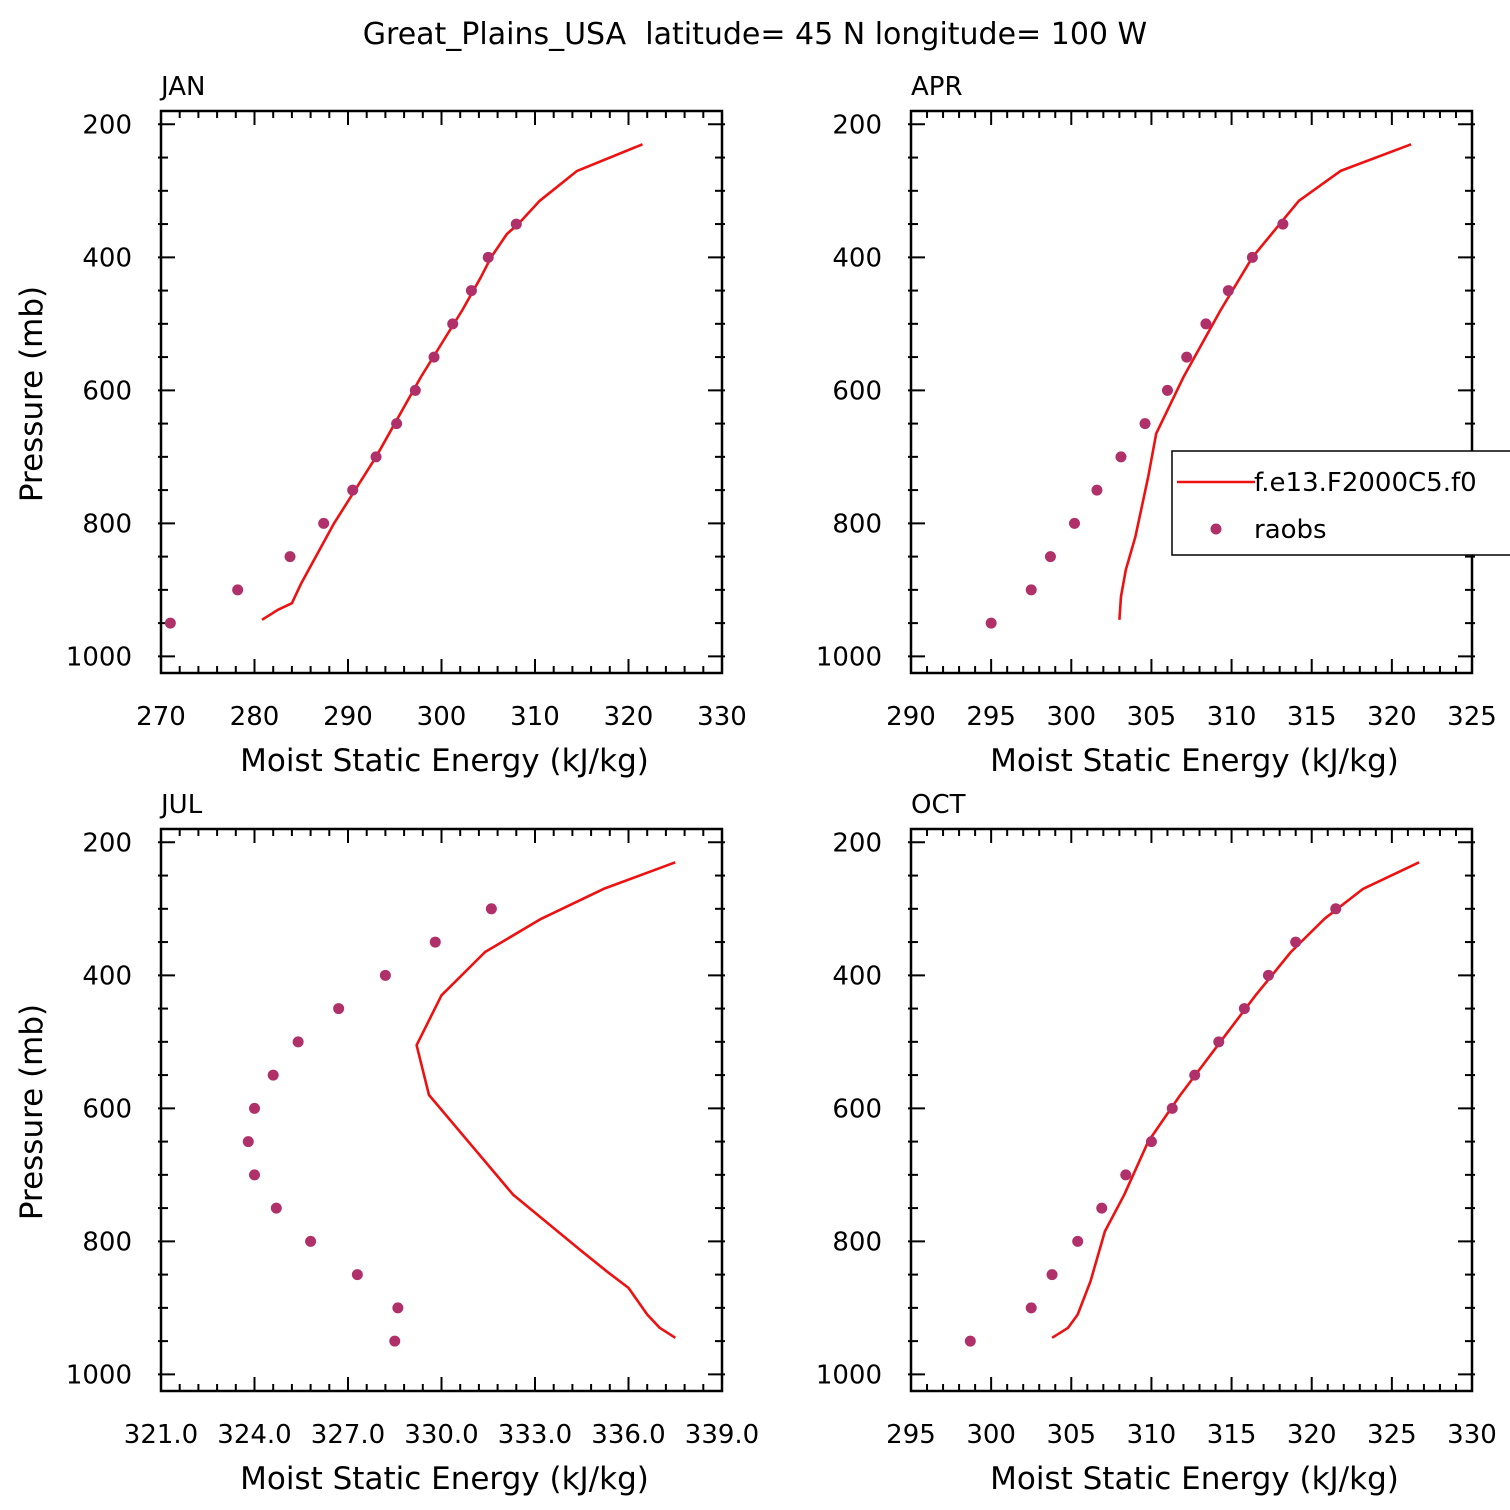 The height and width of the screenshot is (1510, 1510). I want to click on y-axis-label: Pressure (mb), so click(32, 1112).